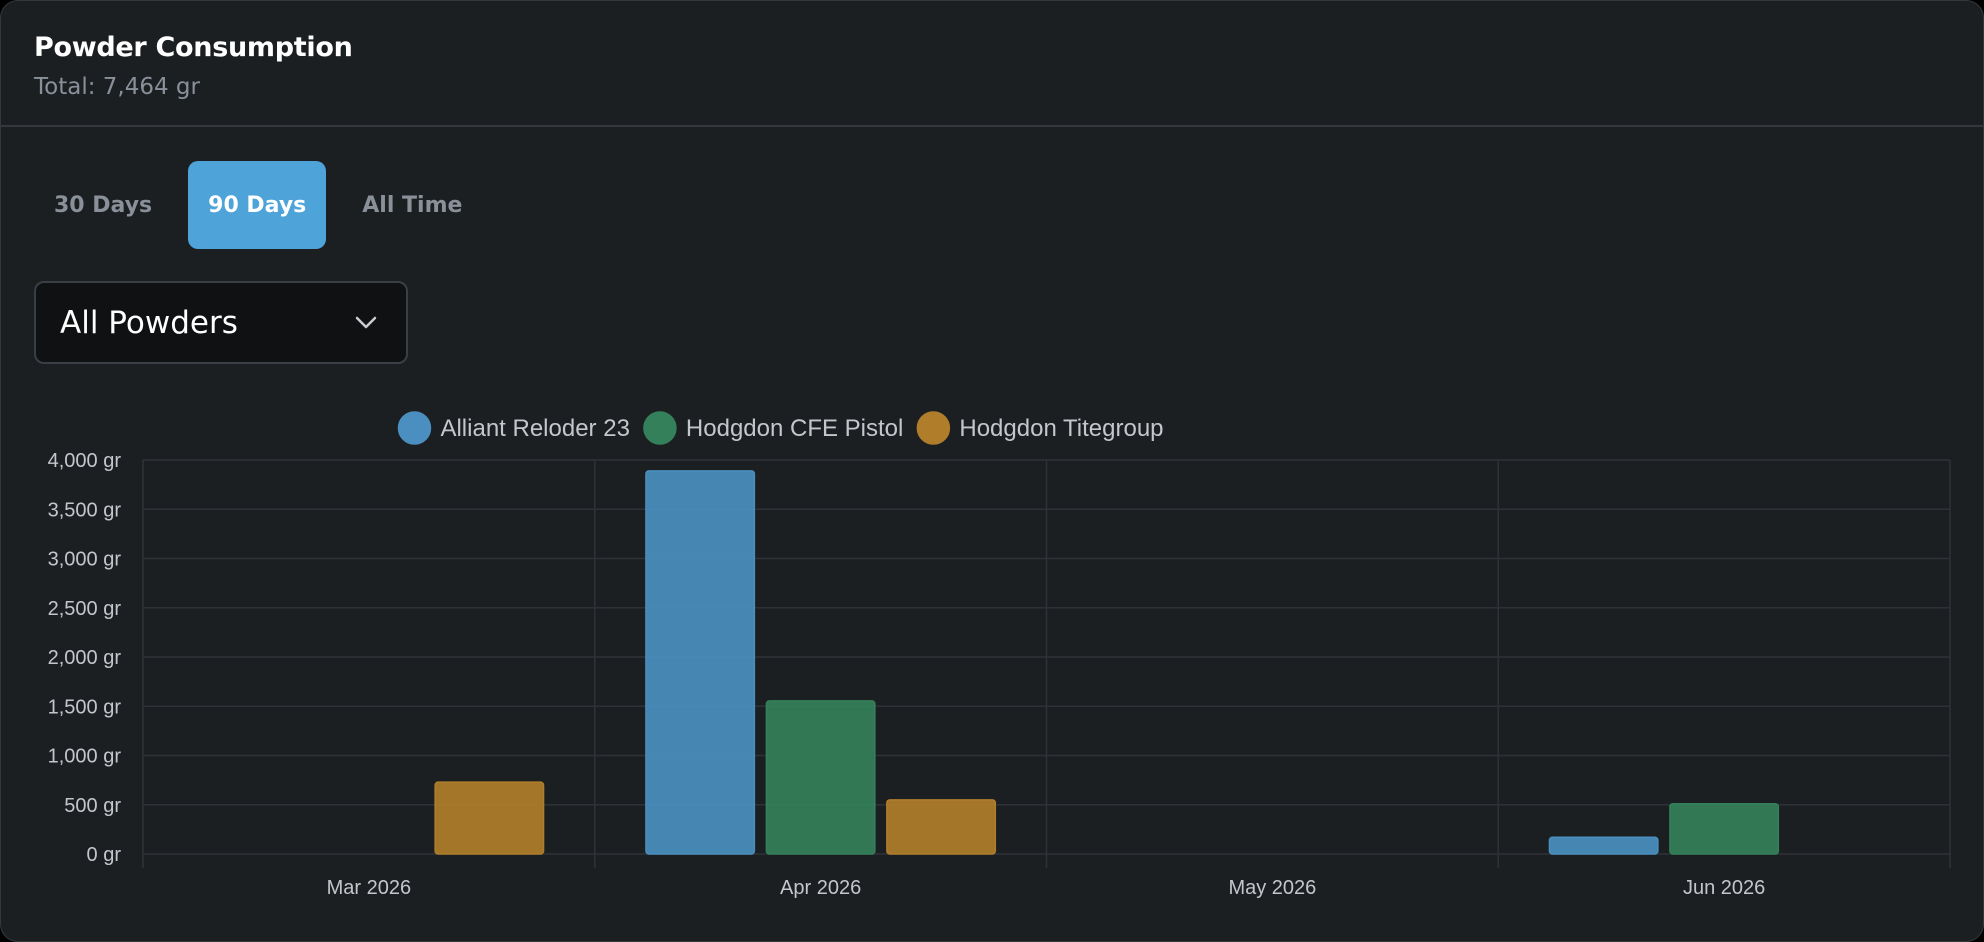  What do you see at coordinates (534, 428) in the screenshot?
I see `legend-label: Alliant Reloder 23` at bounding box center [534, 428].